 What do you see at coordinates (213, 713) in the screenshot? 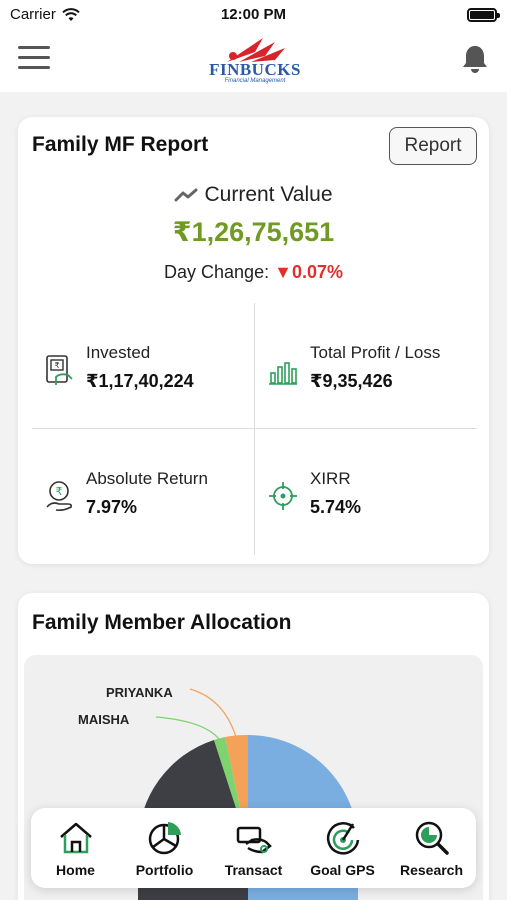
I see `leader-line-priyanka` at bounding box center [213, 713].